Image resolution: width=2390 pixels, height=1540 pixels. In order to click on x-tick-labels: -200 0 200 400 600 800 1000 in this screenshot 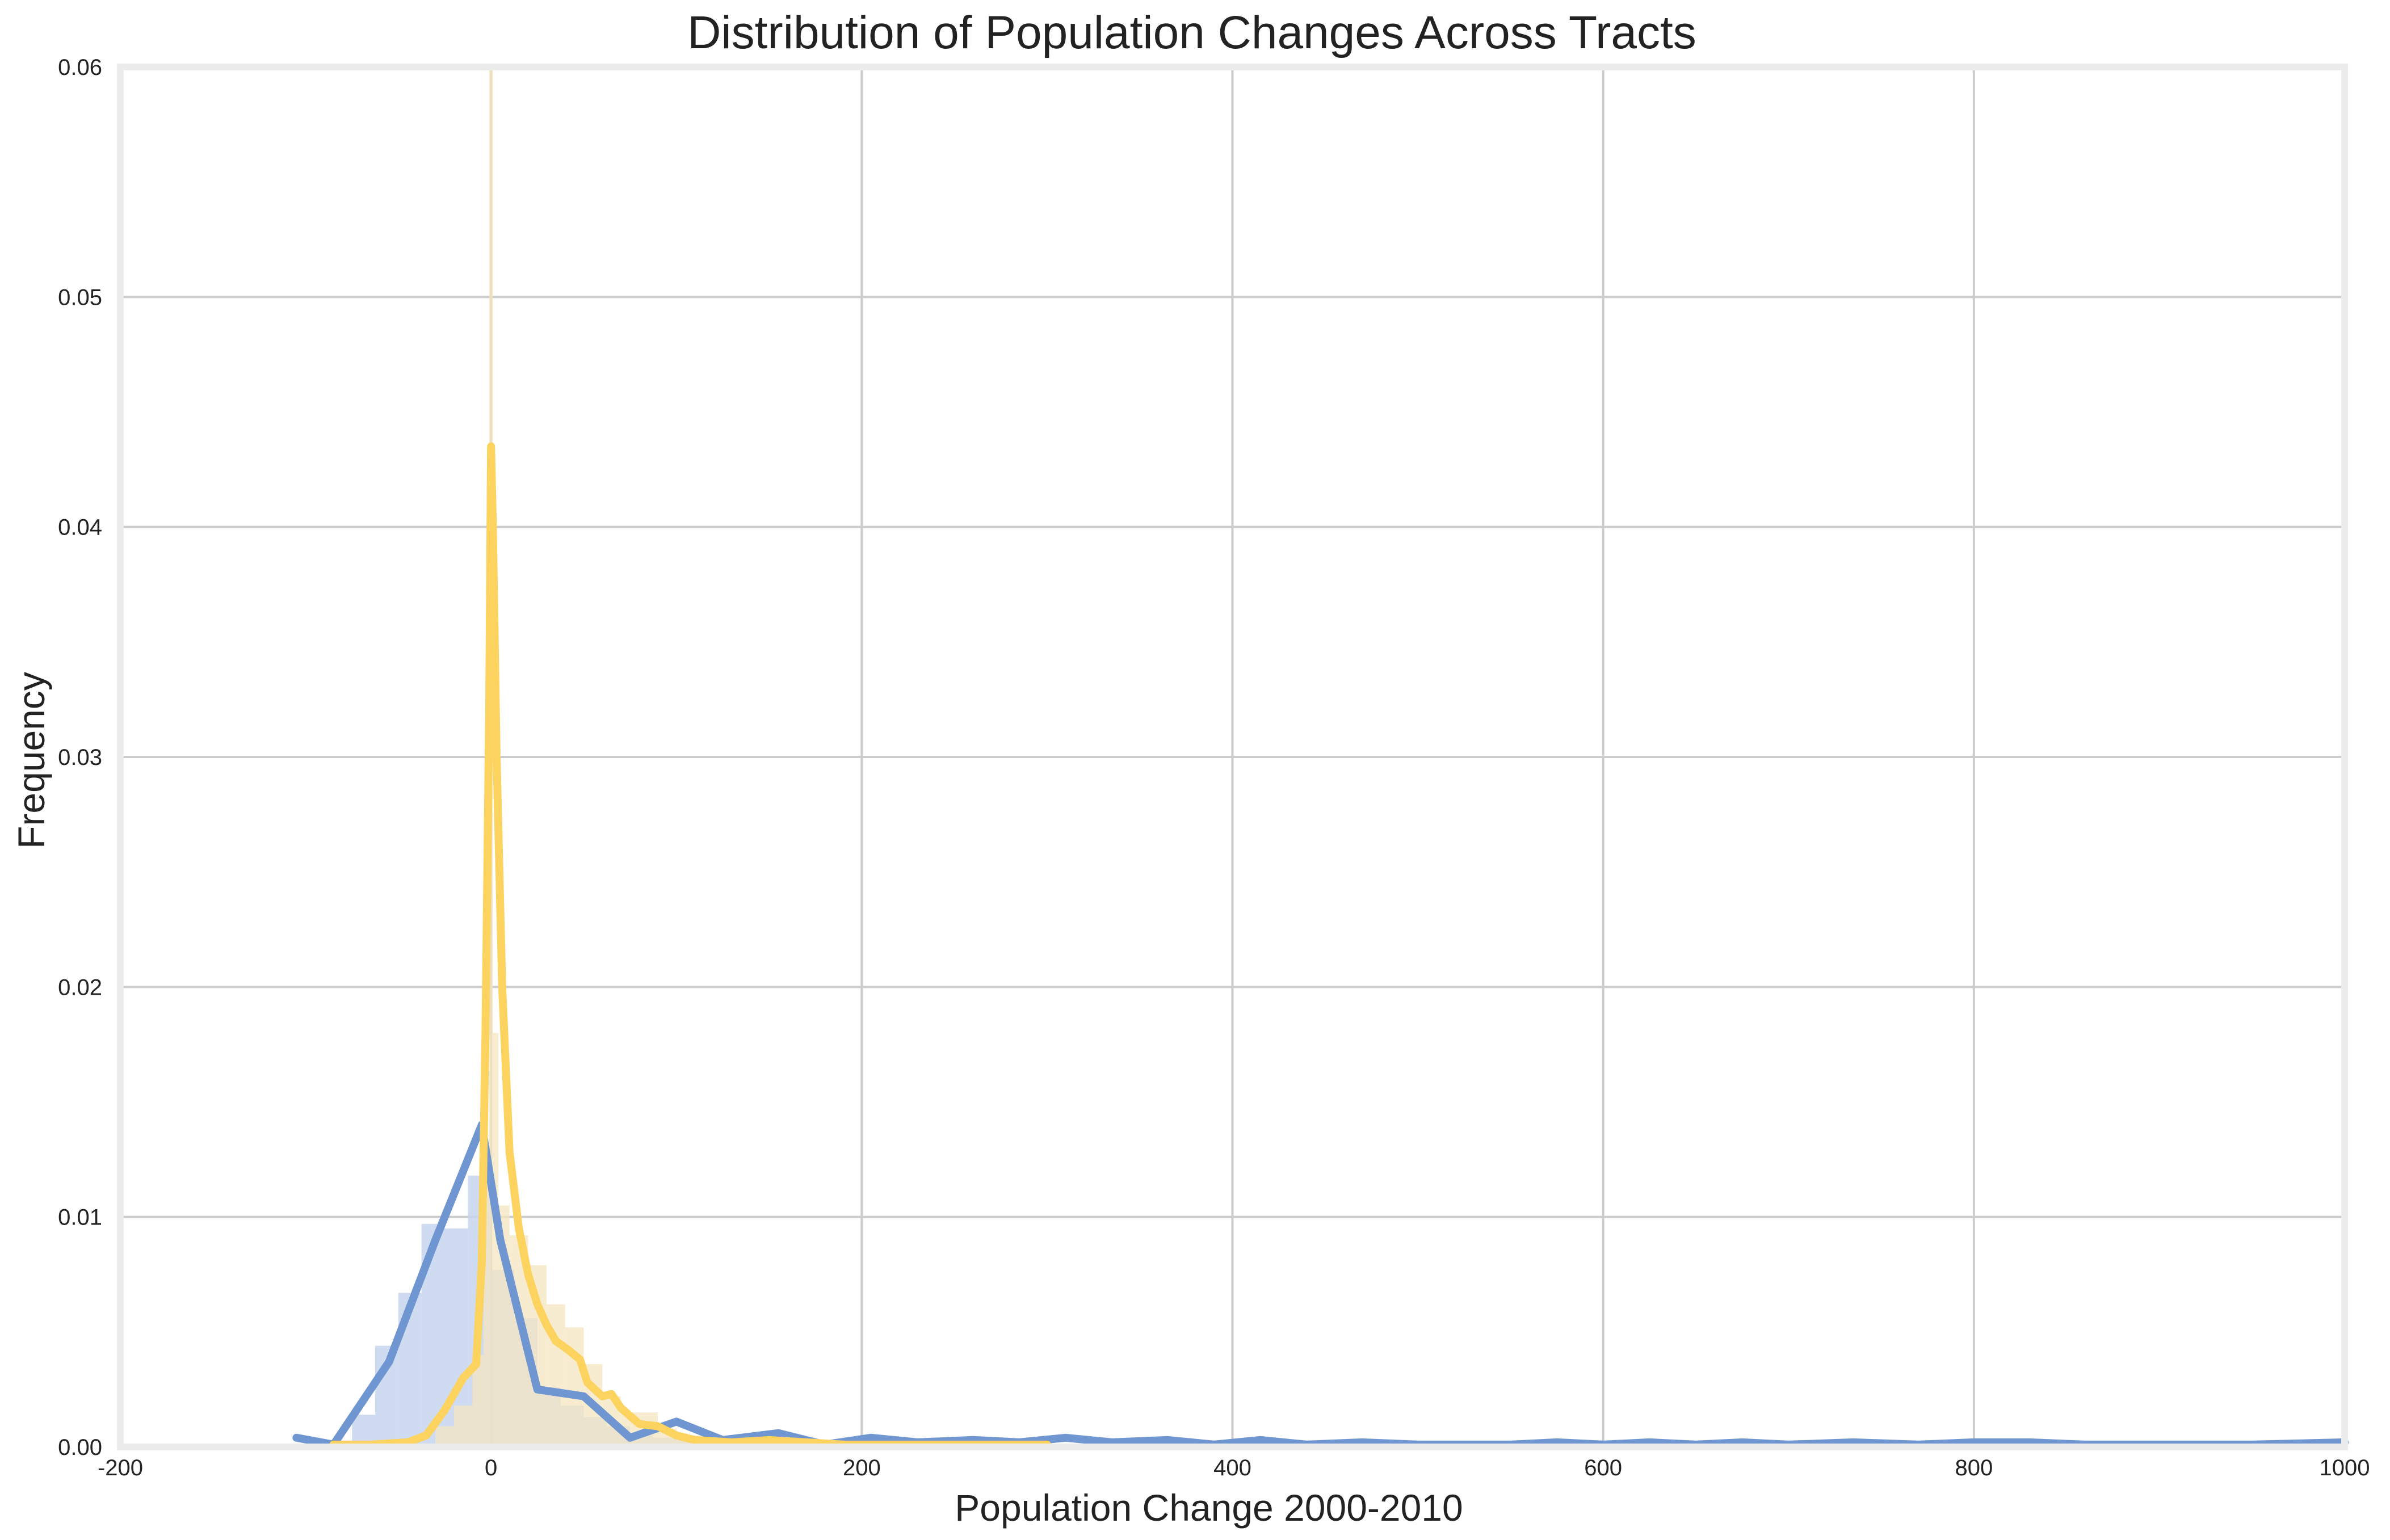, I will do `click(1234, 1467)`.